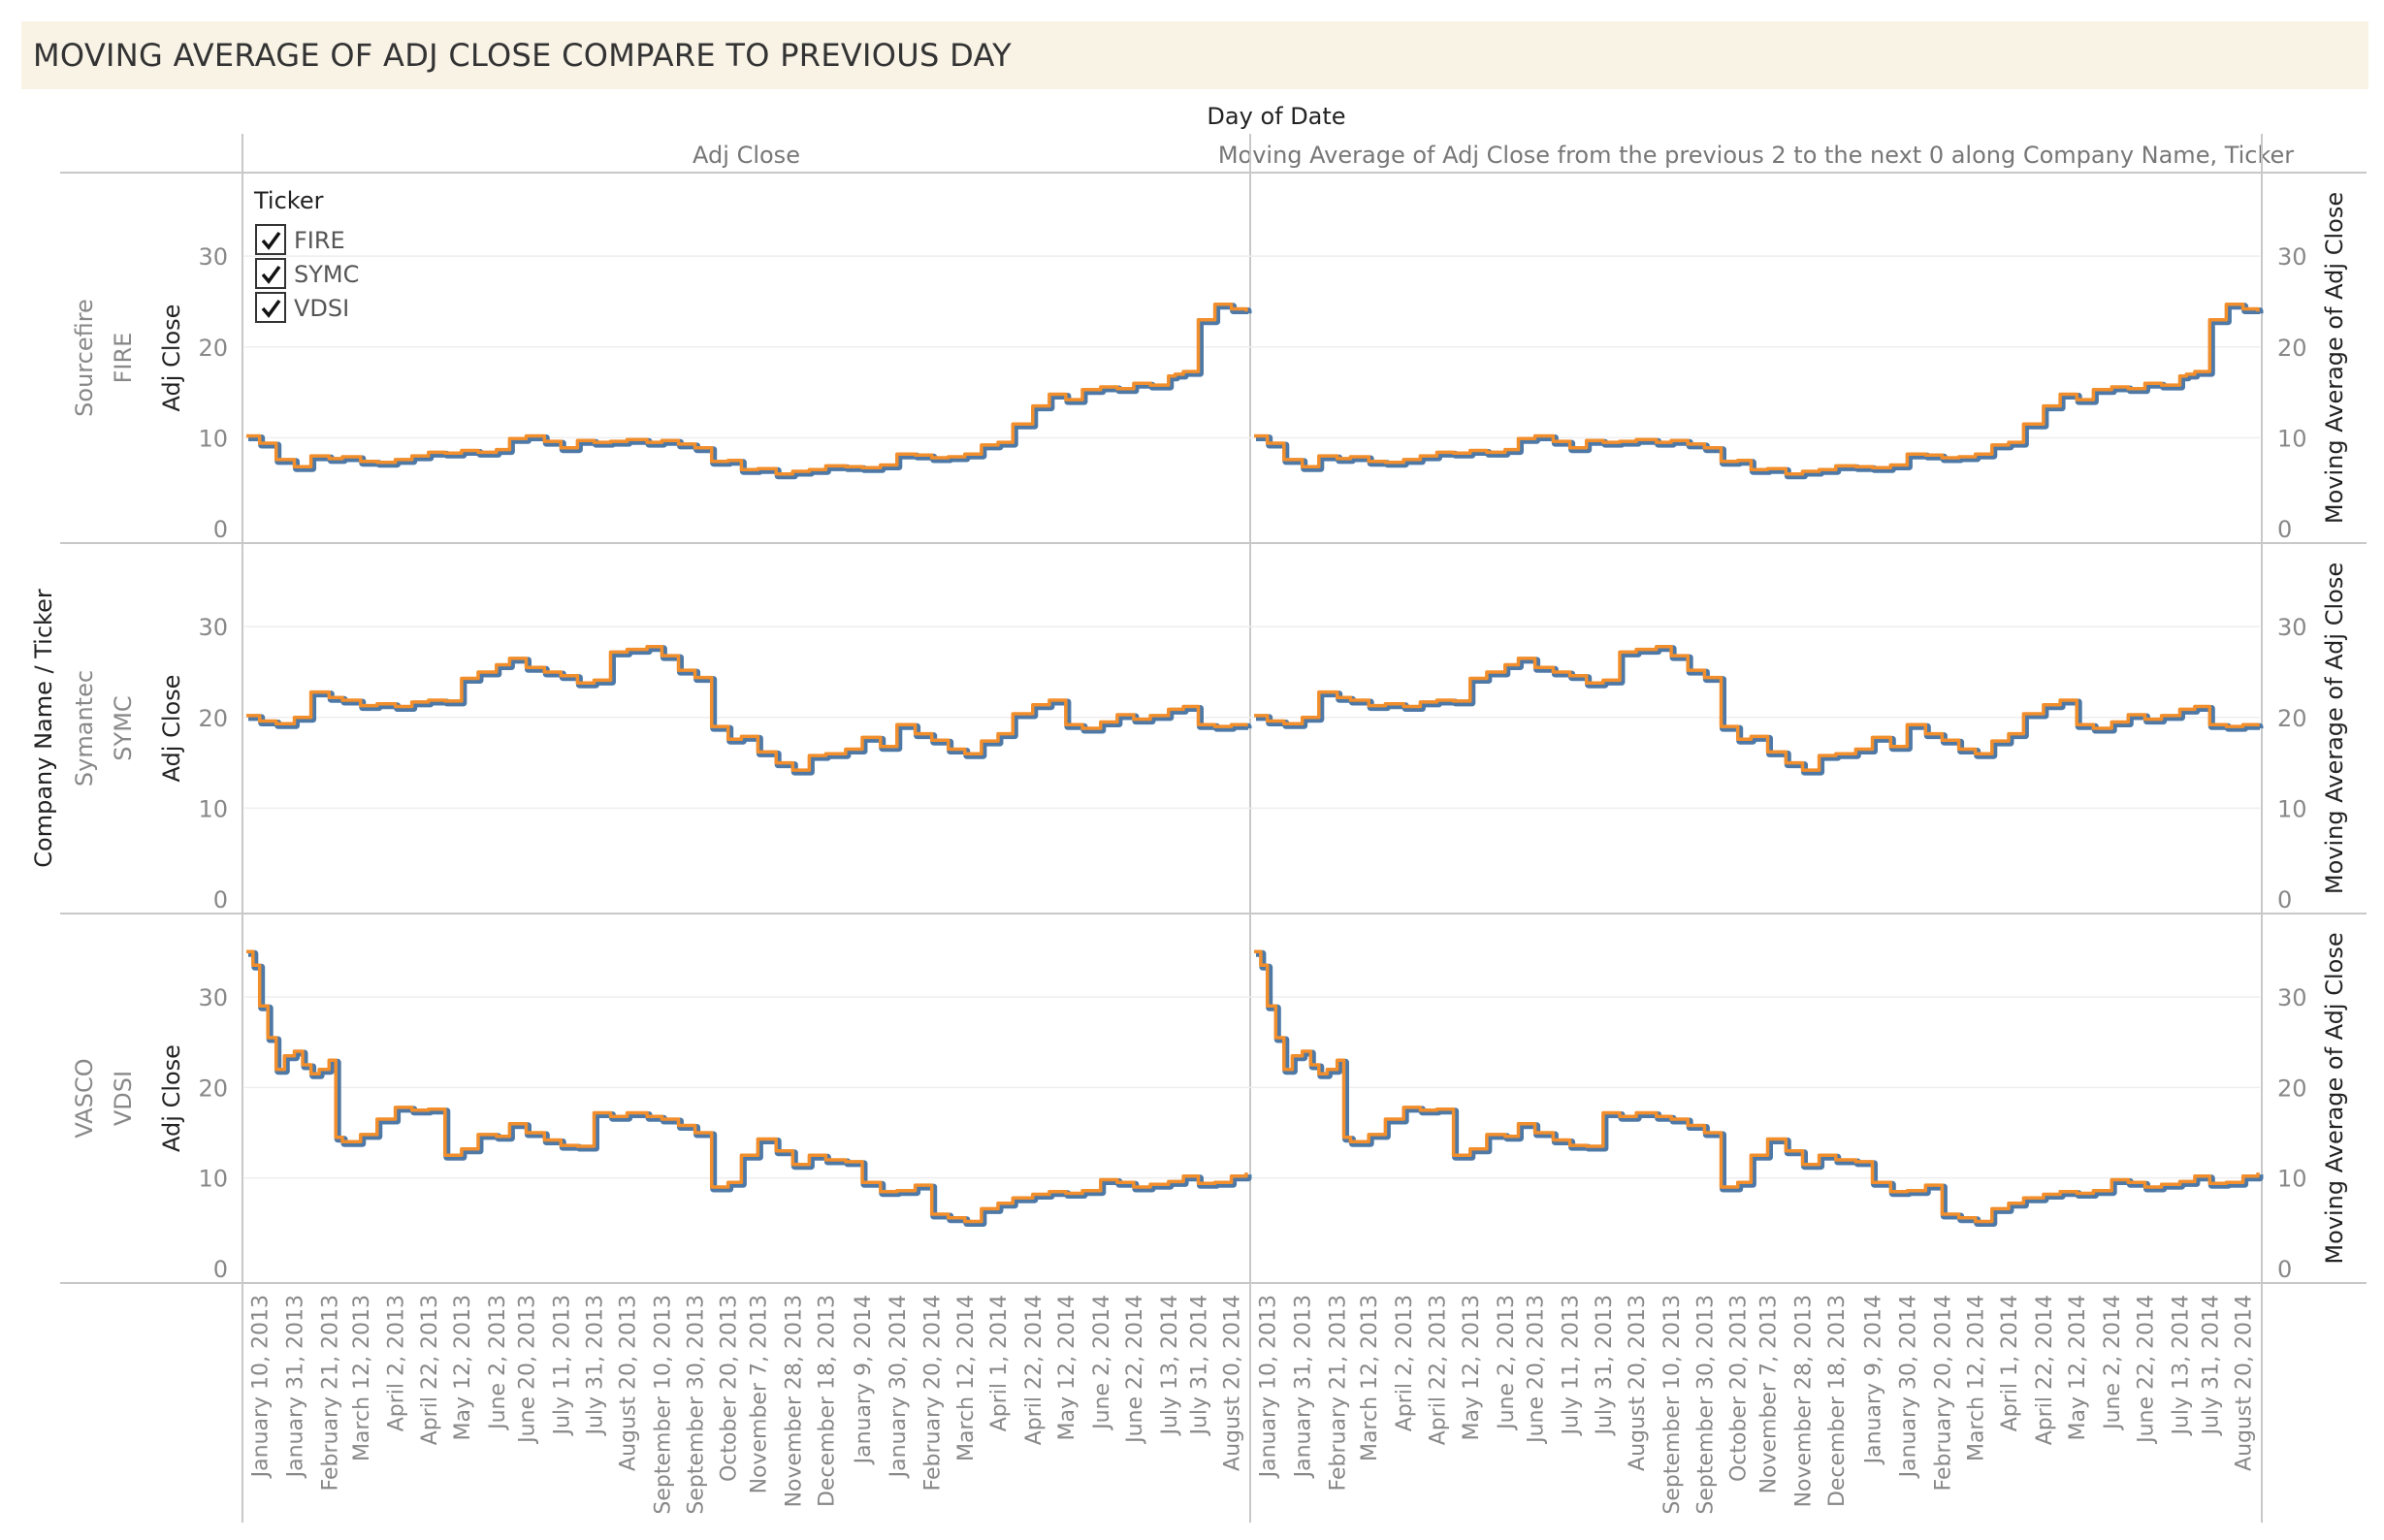 The width and height of the screenshot is (2384, 1540). I want to click on x-tick-label: February 20, 2014, so click(1943, 1393).